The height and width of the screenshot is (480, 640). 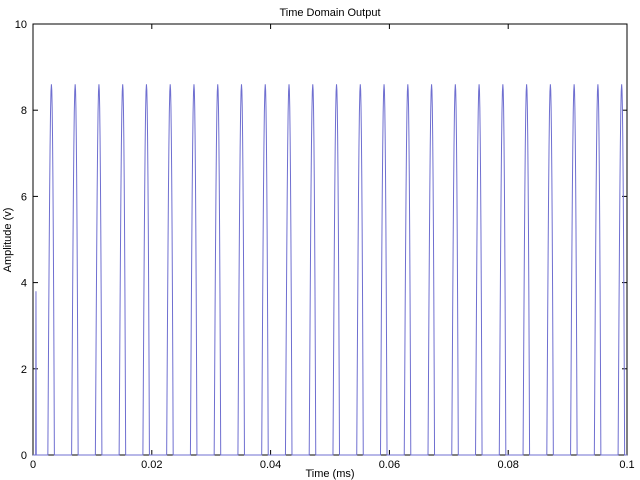 I want to click on y-axis-label: Amplitude (v), so click(x=8, y=240).